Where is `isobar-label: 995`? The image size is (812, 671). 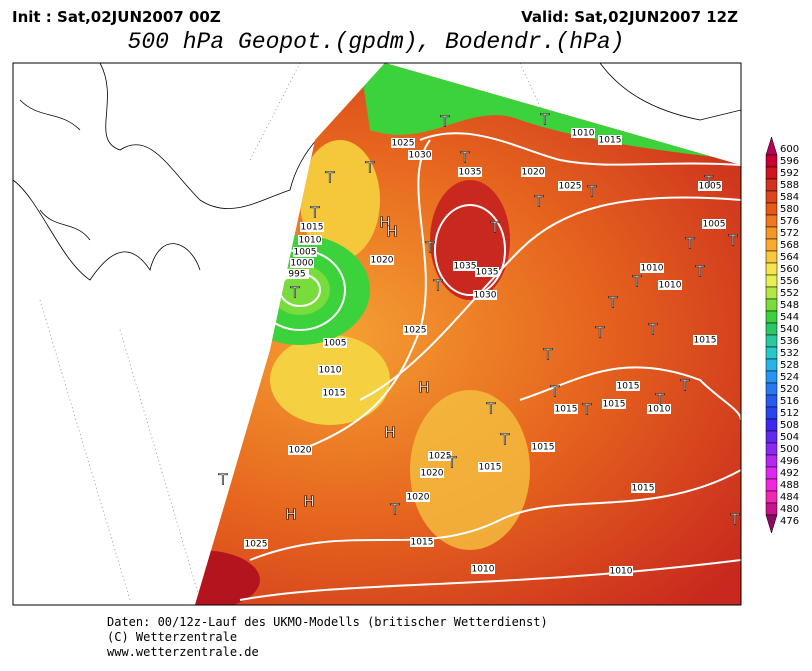
isobar-label: 995 is located at coordinates (296, 275).